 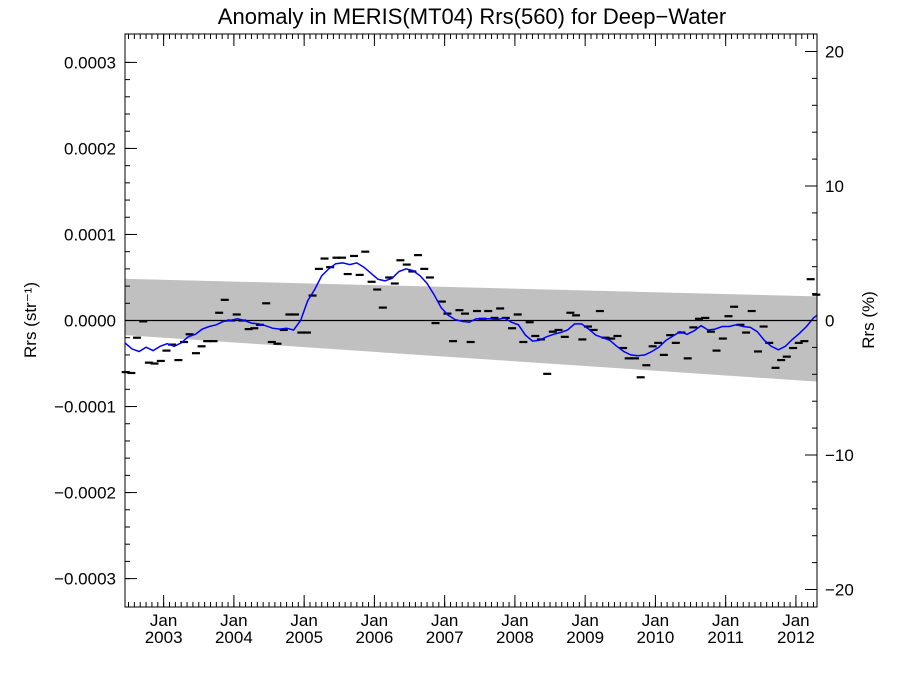 What do you see at coordinates (834, 51) in the screenshot?
I see `y-tick-label-right: 20` at bounding box center [834, 51].